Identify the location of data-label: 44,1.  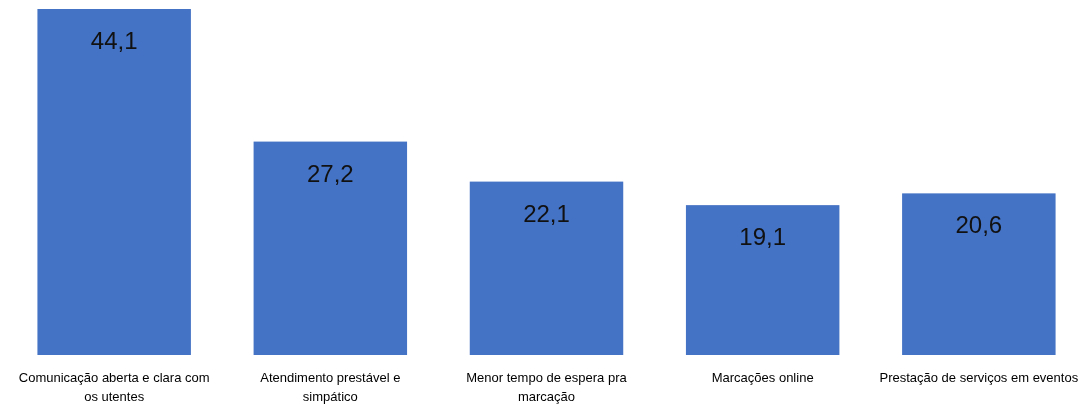
(114, 40).